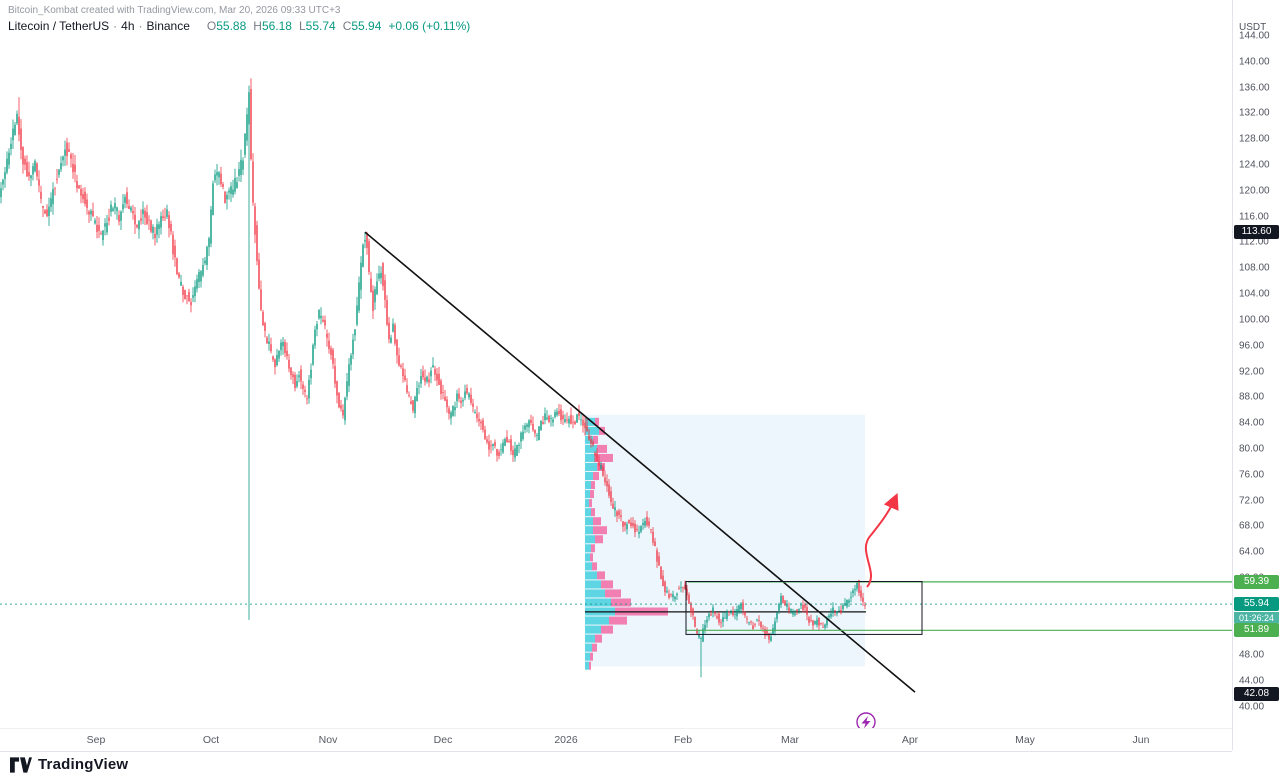 This screenshot has width=1280, height=782. Describe the element at coordinates (1252, 475) in the screenshot. I see `price-tick-label: 76.00` at that location.